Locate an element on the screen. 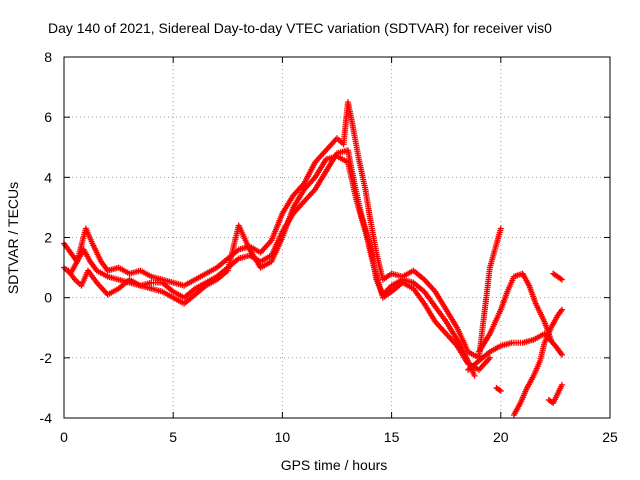  y-tick-label: 6 is located at coordinates (48, 117).